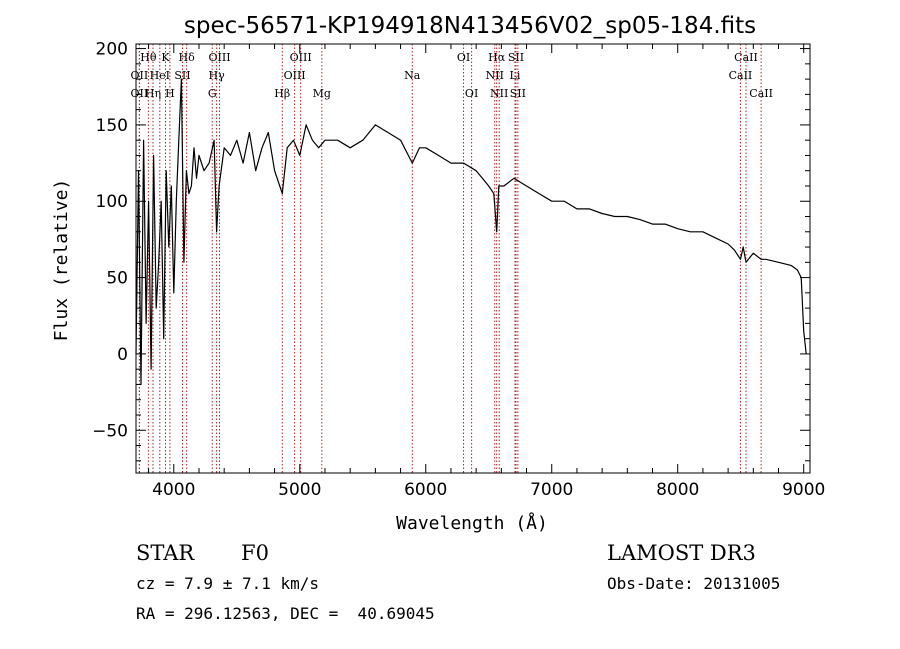  Describe the element at coordinates (165, 553) in the screenshot. I see `object-class: STAR` at that location.